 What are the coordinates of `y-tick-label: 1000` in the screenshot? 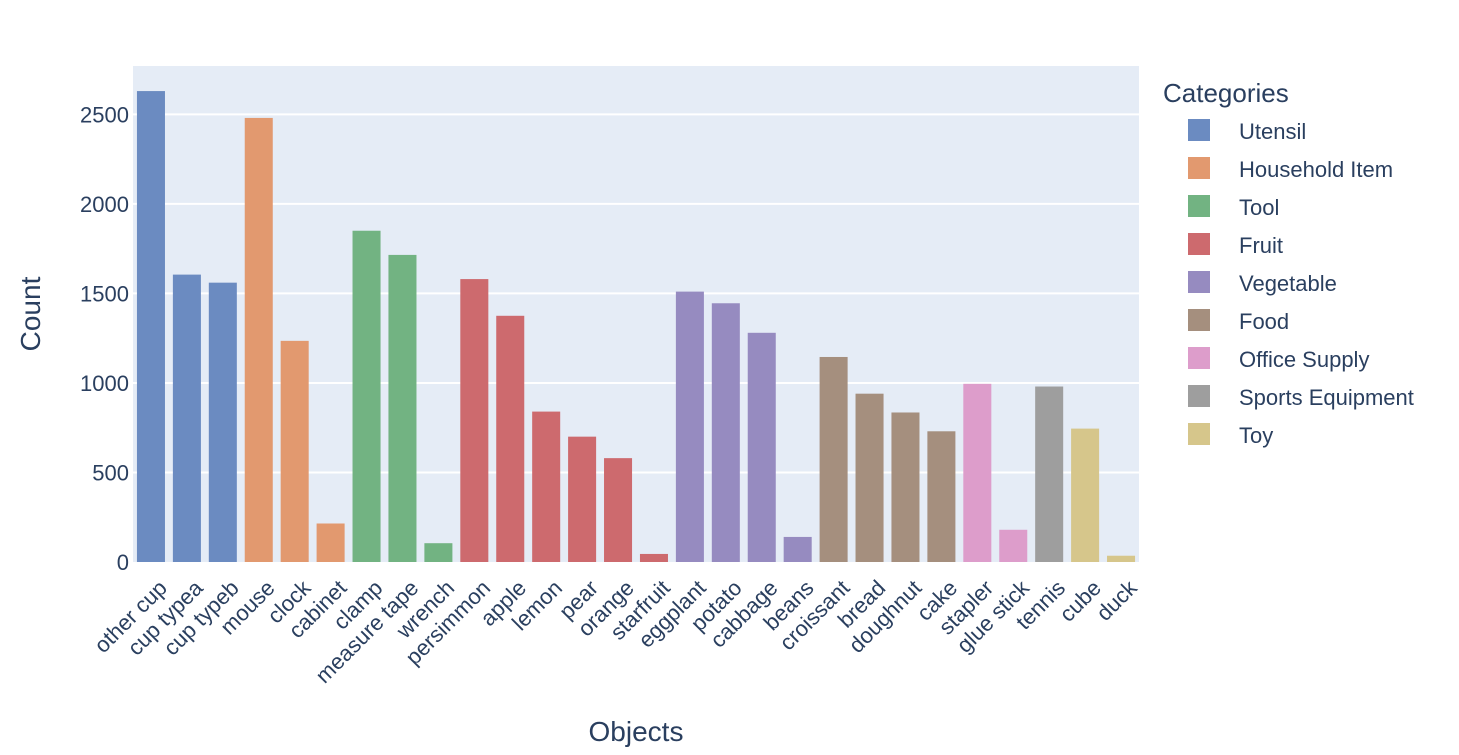 It's located at (104, 383).